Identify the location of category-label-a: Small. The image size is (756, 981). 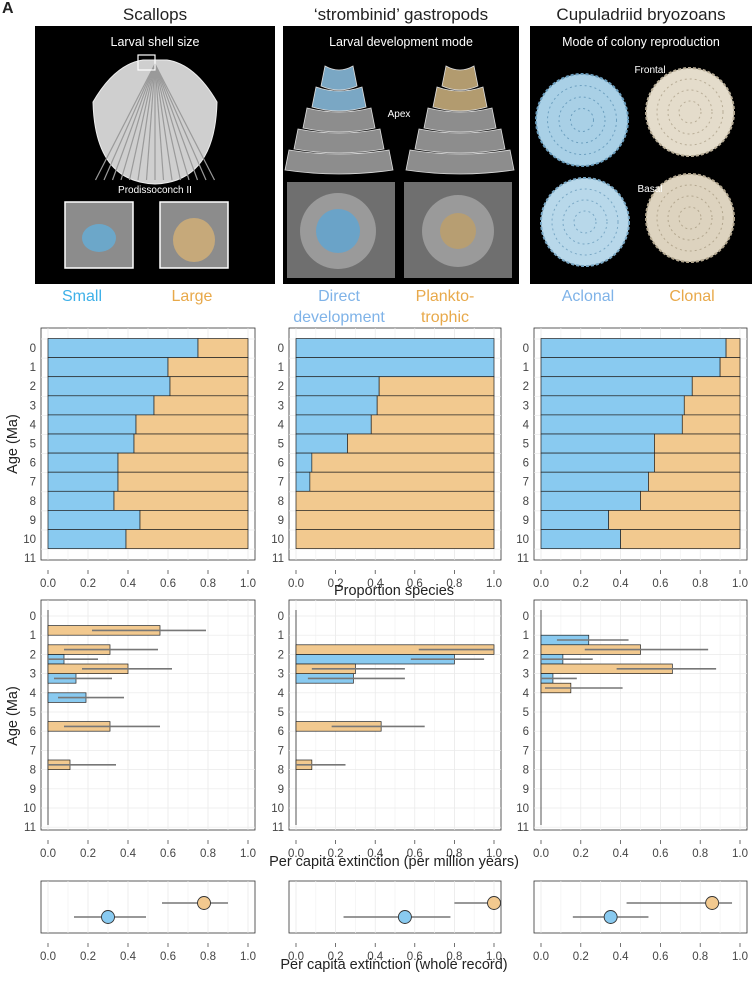
(82, 296).